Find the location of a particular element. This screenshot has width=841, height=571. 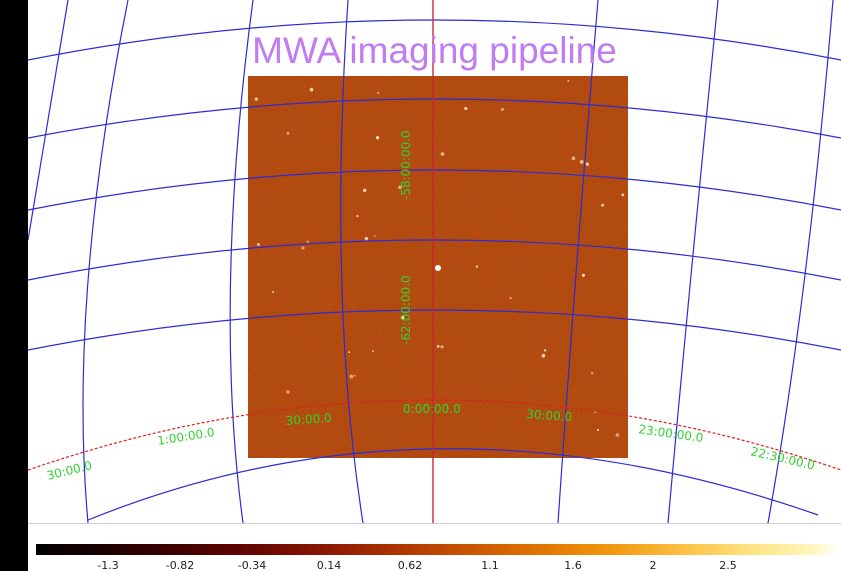

ra-label-4: 30:00.0 is located at coordinates (549, 415).